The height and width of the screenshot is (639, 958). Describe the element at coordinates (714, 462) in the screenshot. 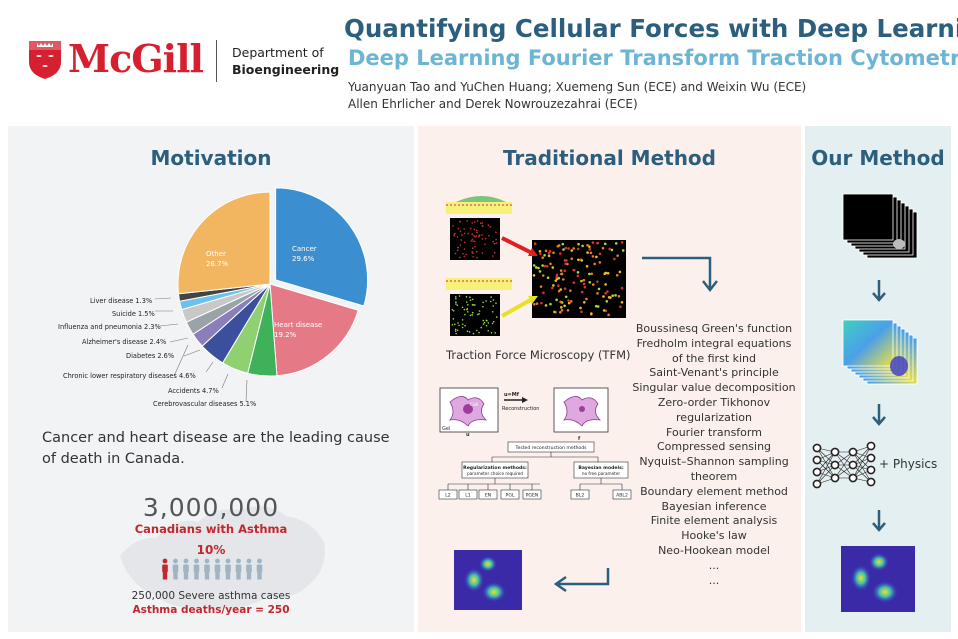

I see `method-item: Nyquist–Shannon sampling` at that location.